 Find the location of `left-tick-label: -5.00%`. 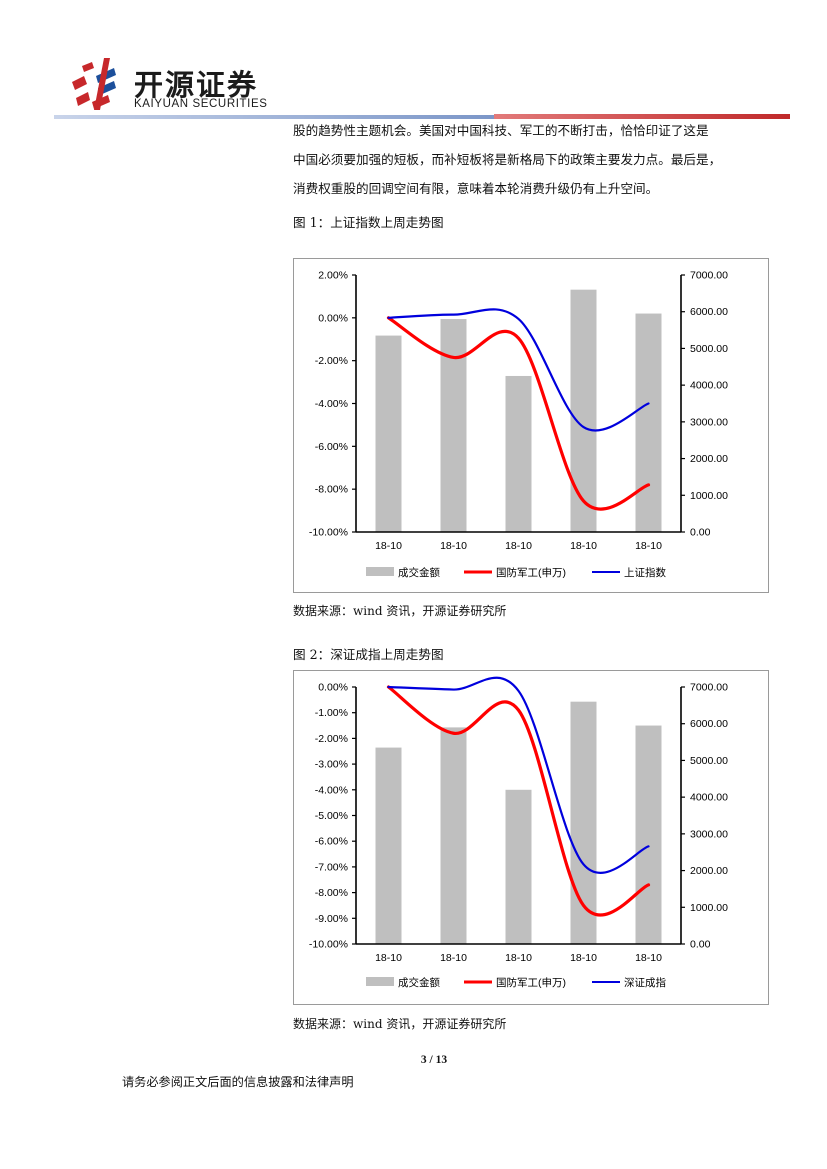

left-tick-label: -5.00% is located at coordinates (331, 816).